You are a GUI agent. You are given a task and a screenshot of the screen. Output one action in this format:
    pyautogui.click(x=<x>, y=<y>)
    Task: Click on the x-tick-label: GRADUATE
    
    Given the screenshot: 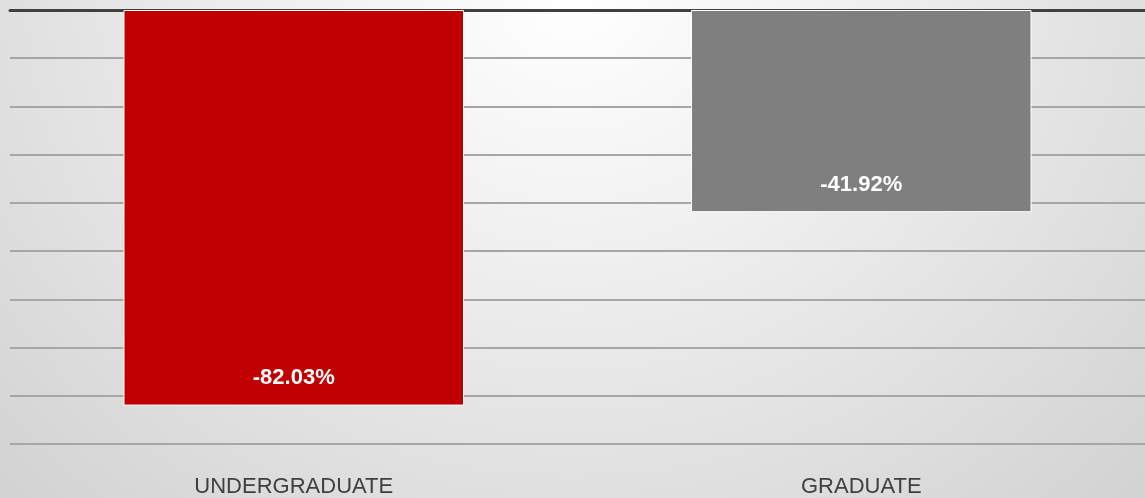 What is the action you would take?
    pyautogui.click(x=861, y=485)
    